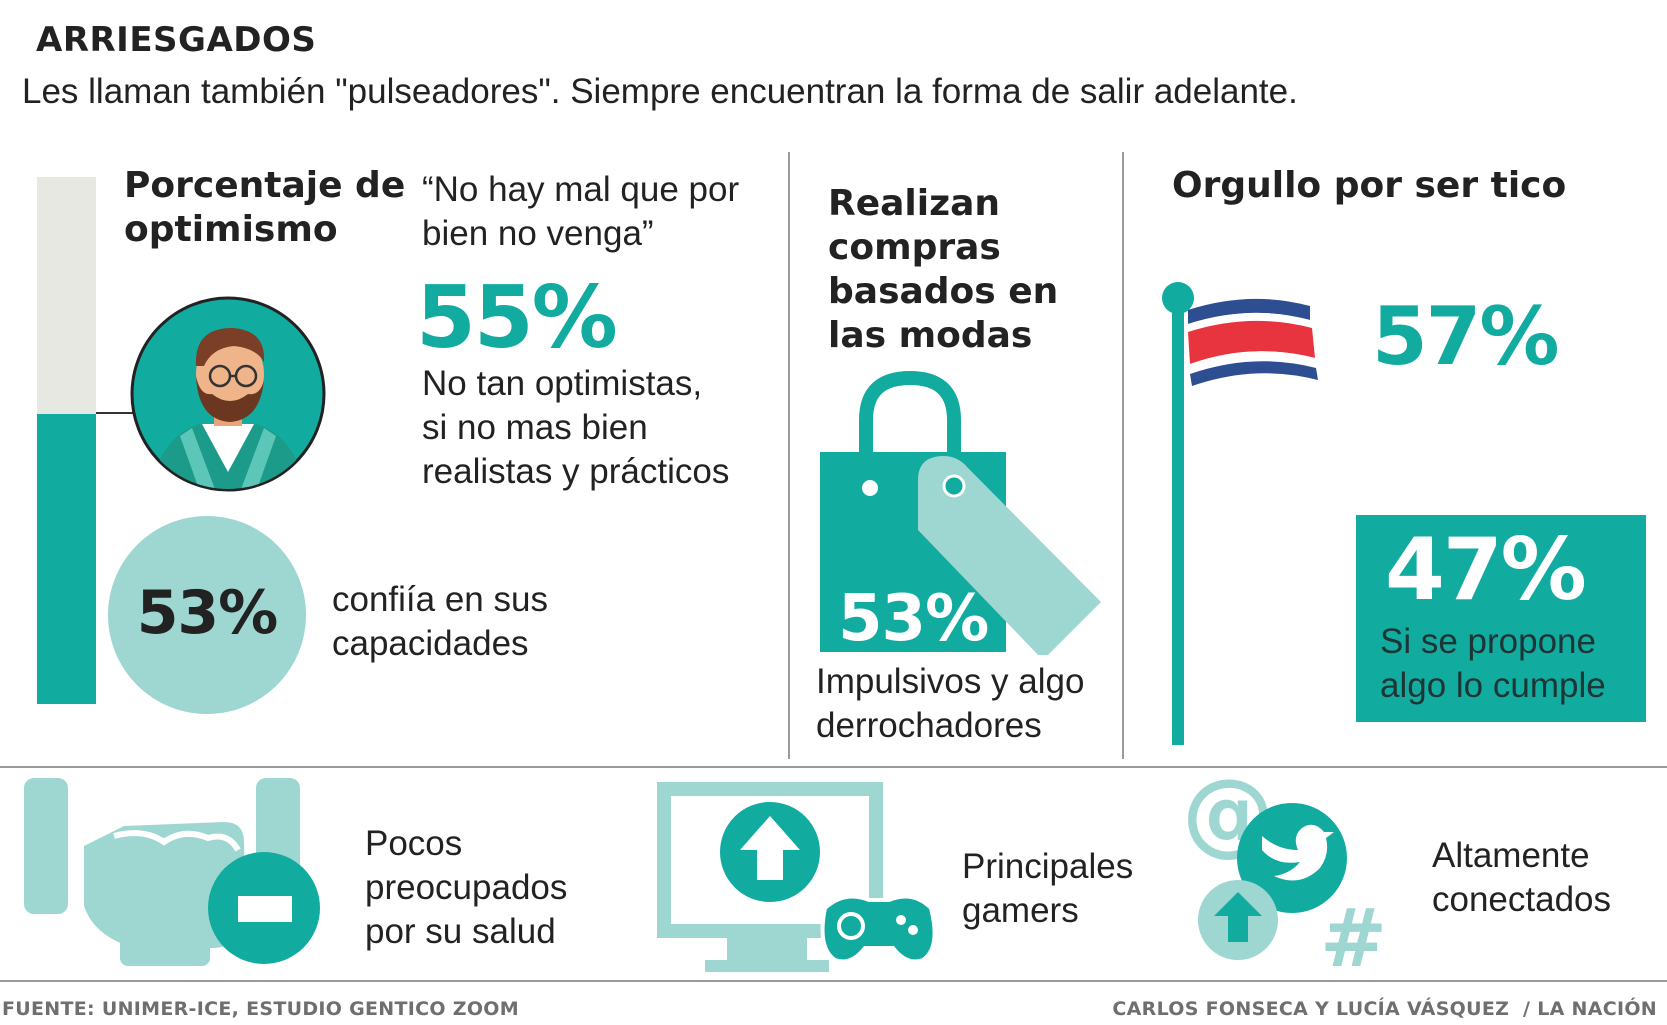 The height and width of the screenshot is (1025, 1667). Describe the element at coordinates (460, 931) in the screenshot. I see `health-line3: por su salud` at that location.